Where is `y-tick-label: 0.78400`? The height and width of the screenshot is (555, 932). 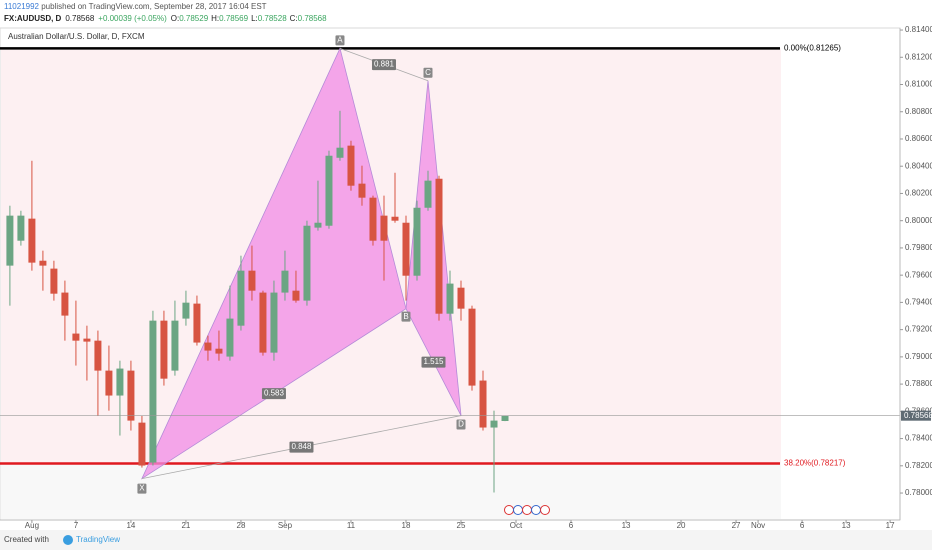 y-tick-label: 0.78400 is located at coordinates (918, 438).